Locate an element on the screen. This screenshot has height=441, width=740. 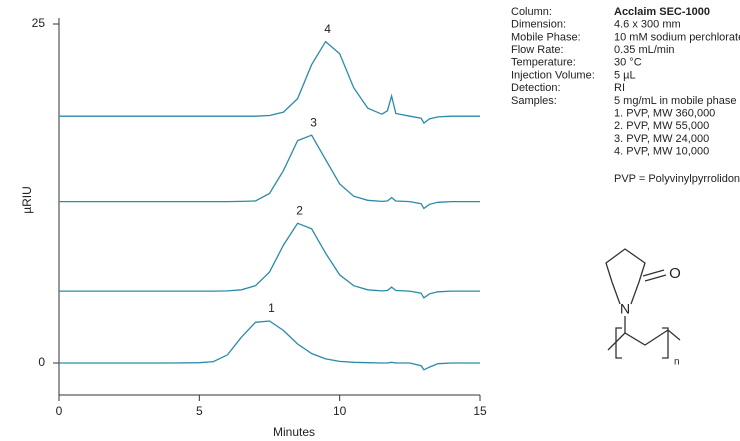
y-axis-label: µRIU is located at coordinates (27, 200).